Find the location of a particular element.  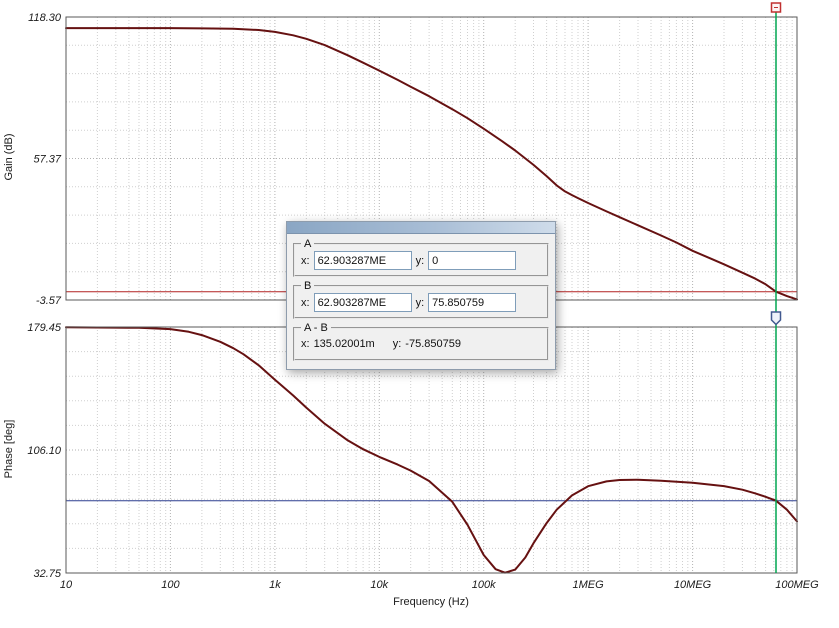

x-tick-label: 1k is located at coordinates (275, 585).